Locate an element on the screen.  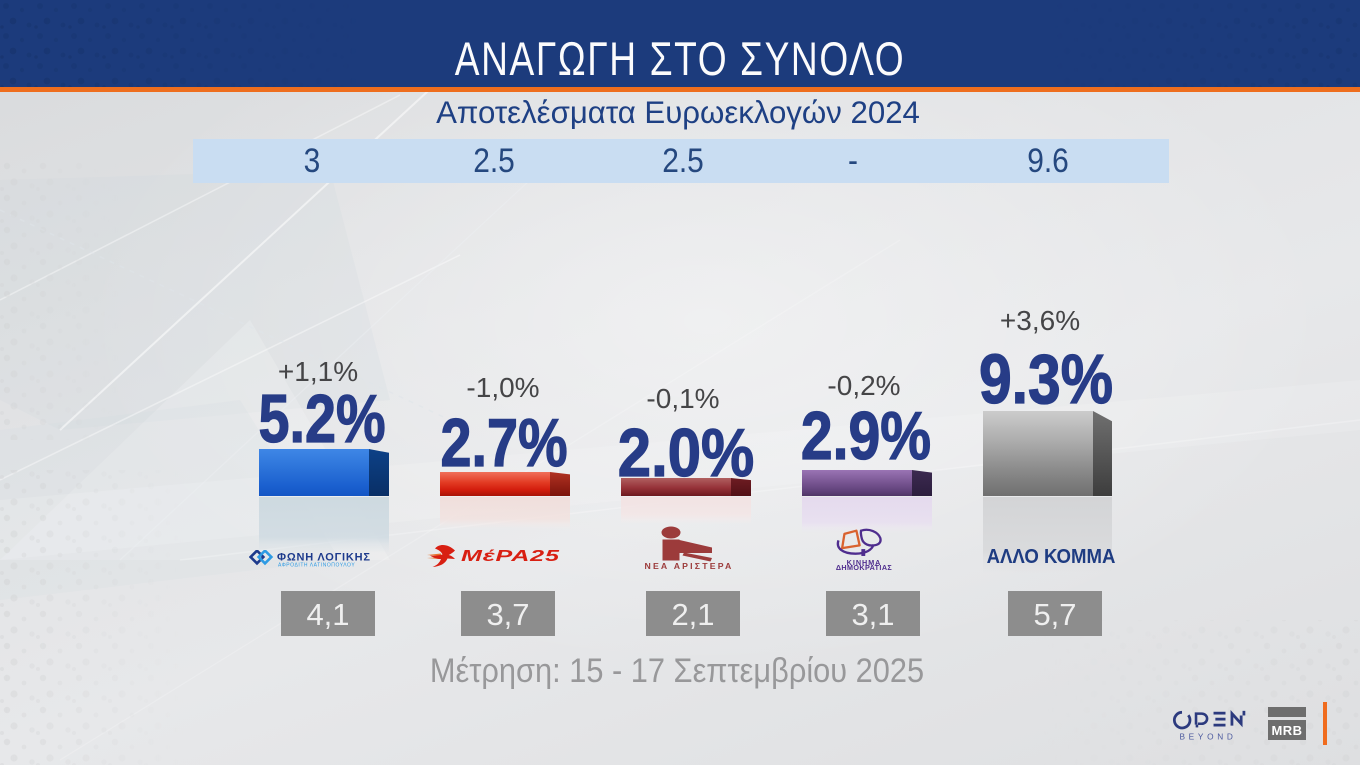
svg-text: ΑΦΡΟΔΙΤΗ ΛΑΤΙΝΟΠΟΥΛΟΥ is located at coordinates (316, 566).